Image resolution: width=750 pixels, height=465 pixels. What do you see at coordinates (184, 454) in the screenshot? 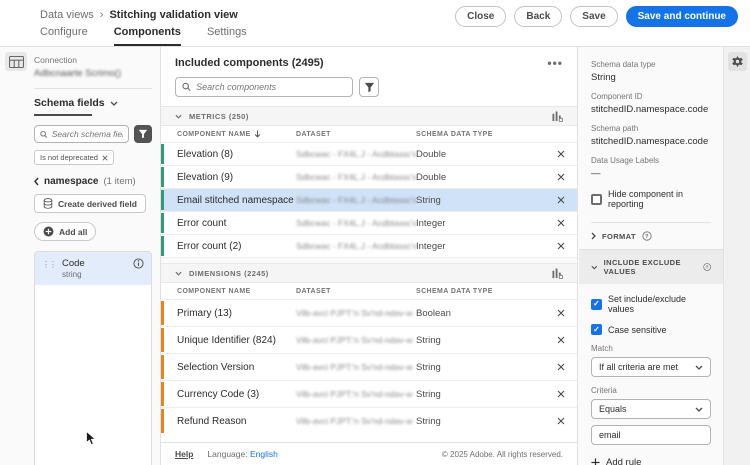
I see `help-link: Help` at bounding box center [184, 454].